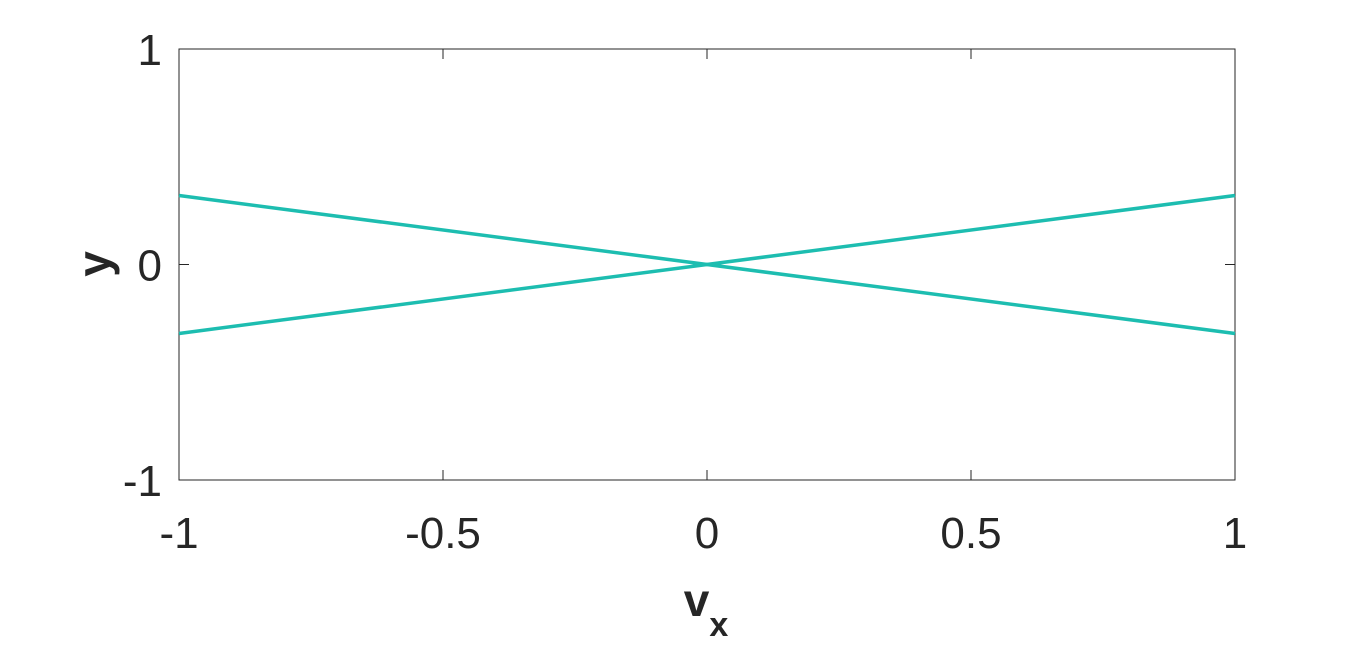  What do you see at coordinates (443, 533) in the screenshot?
I see `x-tick-label: -0.5` at bounding box center [443, 533].